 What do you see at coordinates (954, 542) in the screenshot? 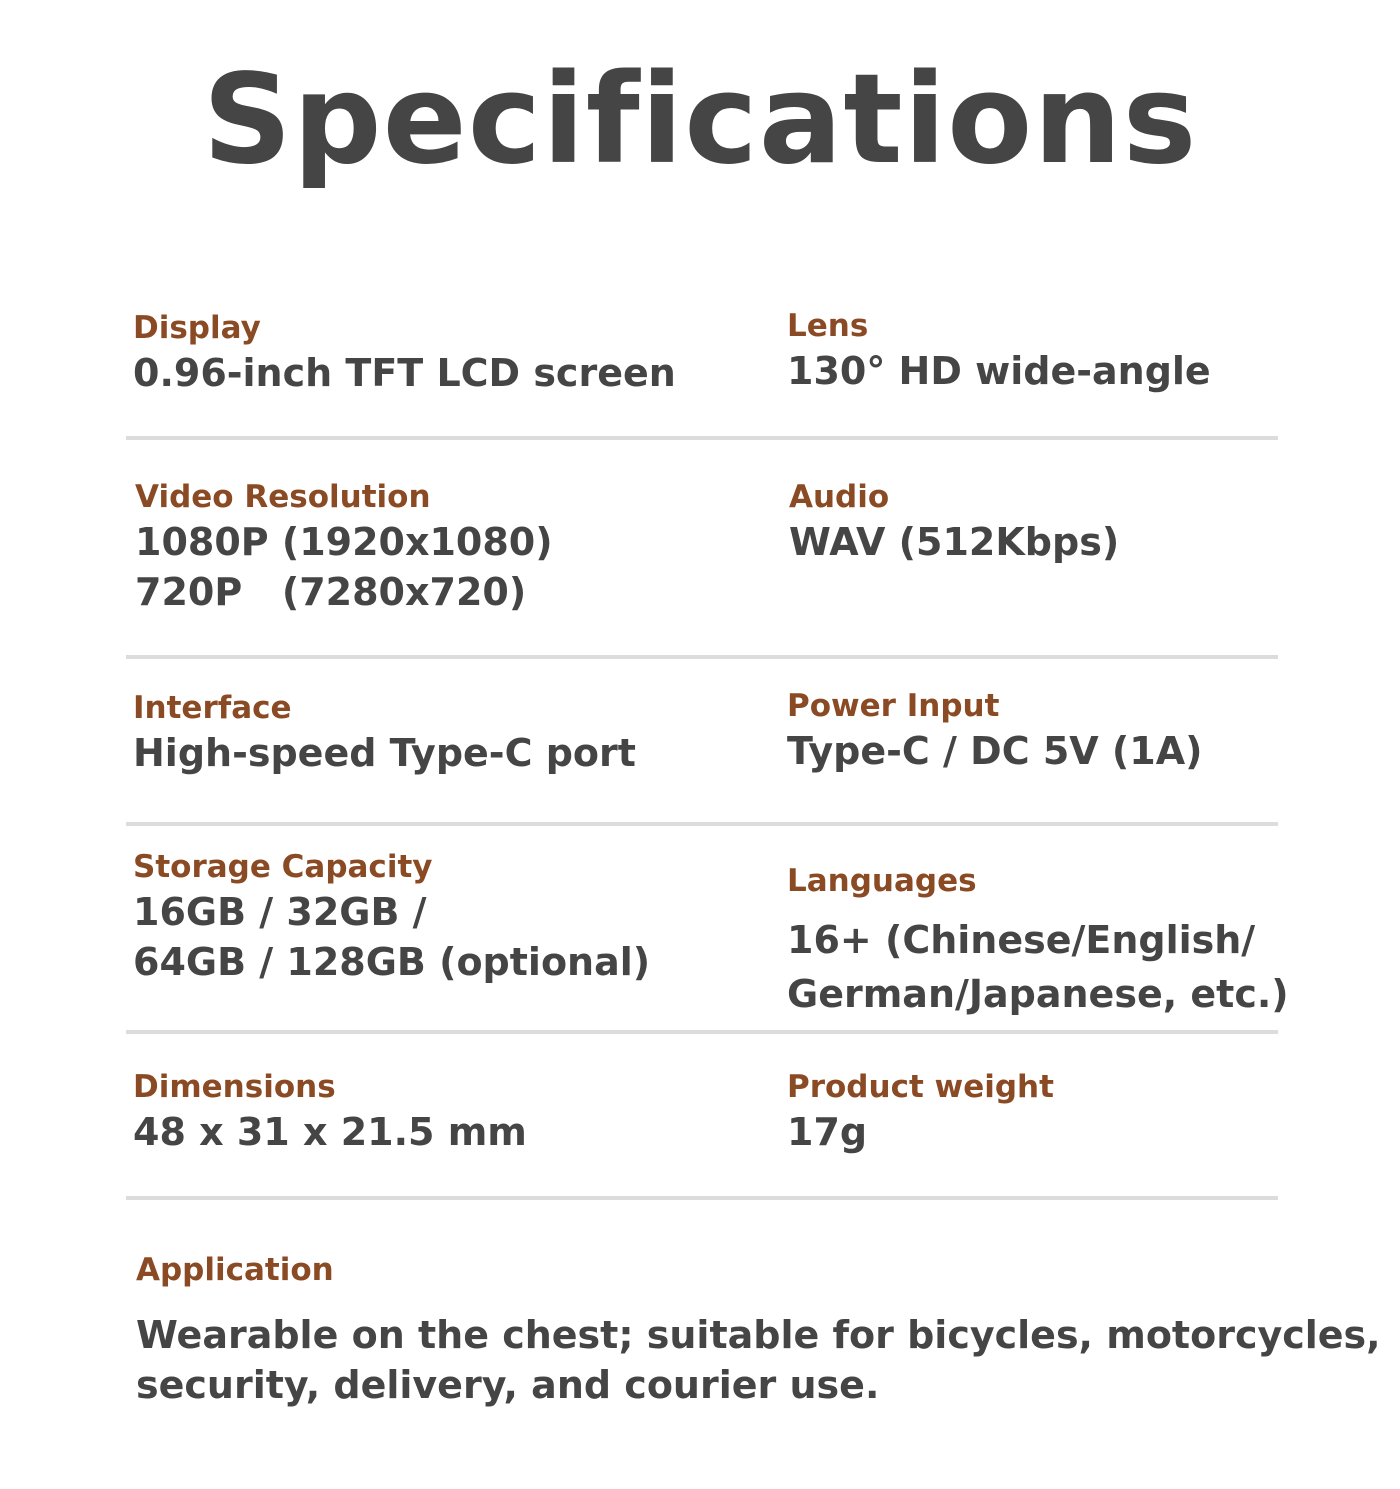
I see `spec-value: WAV (512Kbps)` at bounding box center [954, 542].